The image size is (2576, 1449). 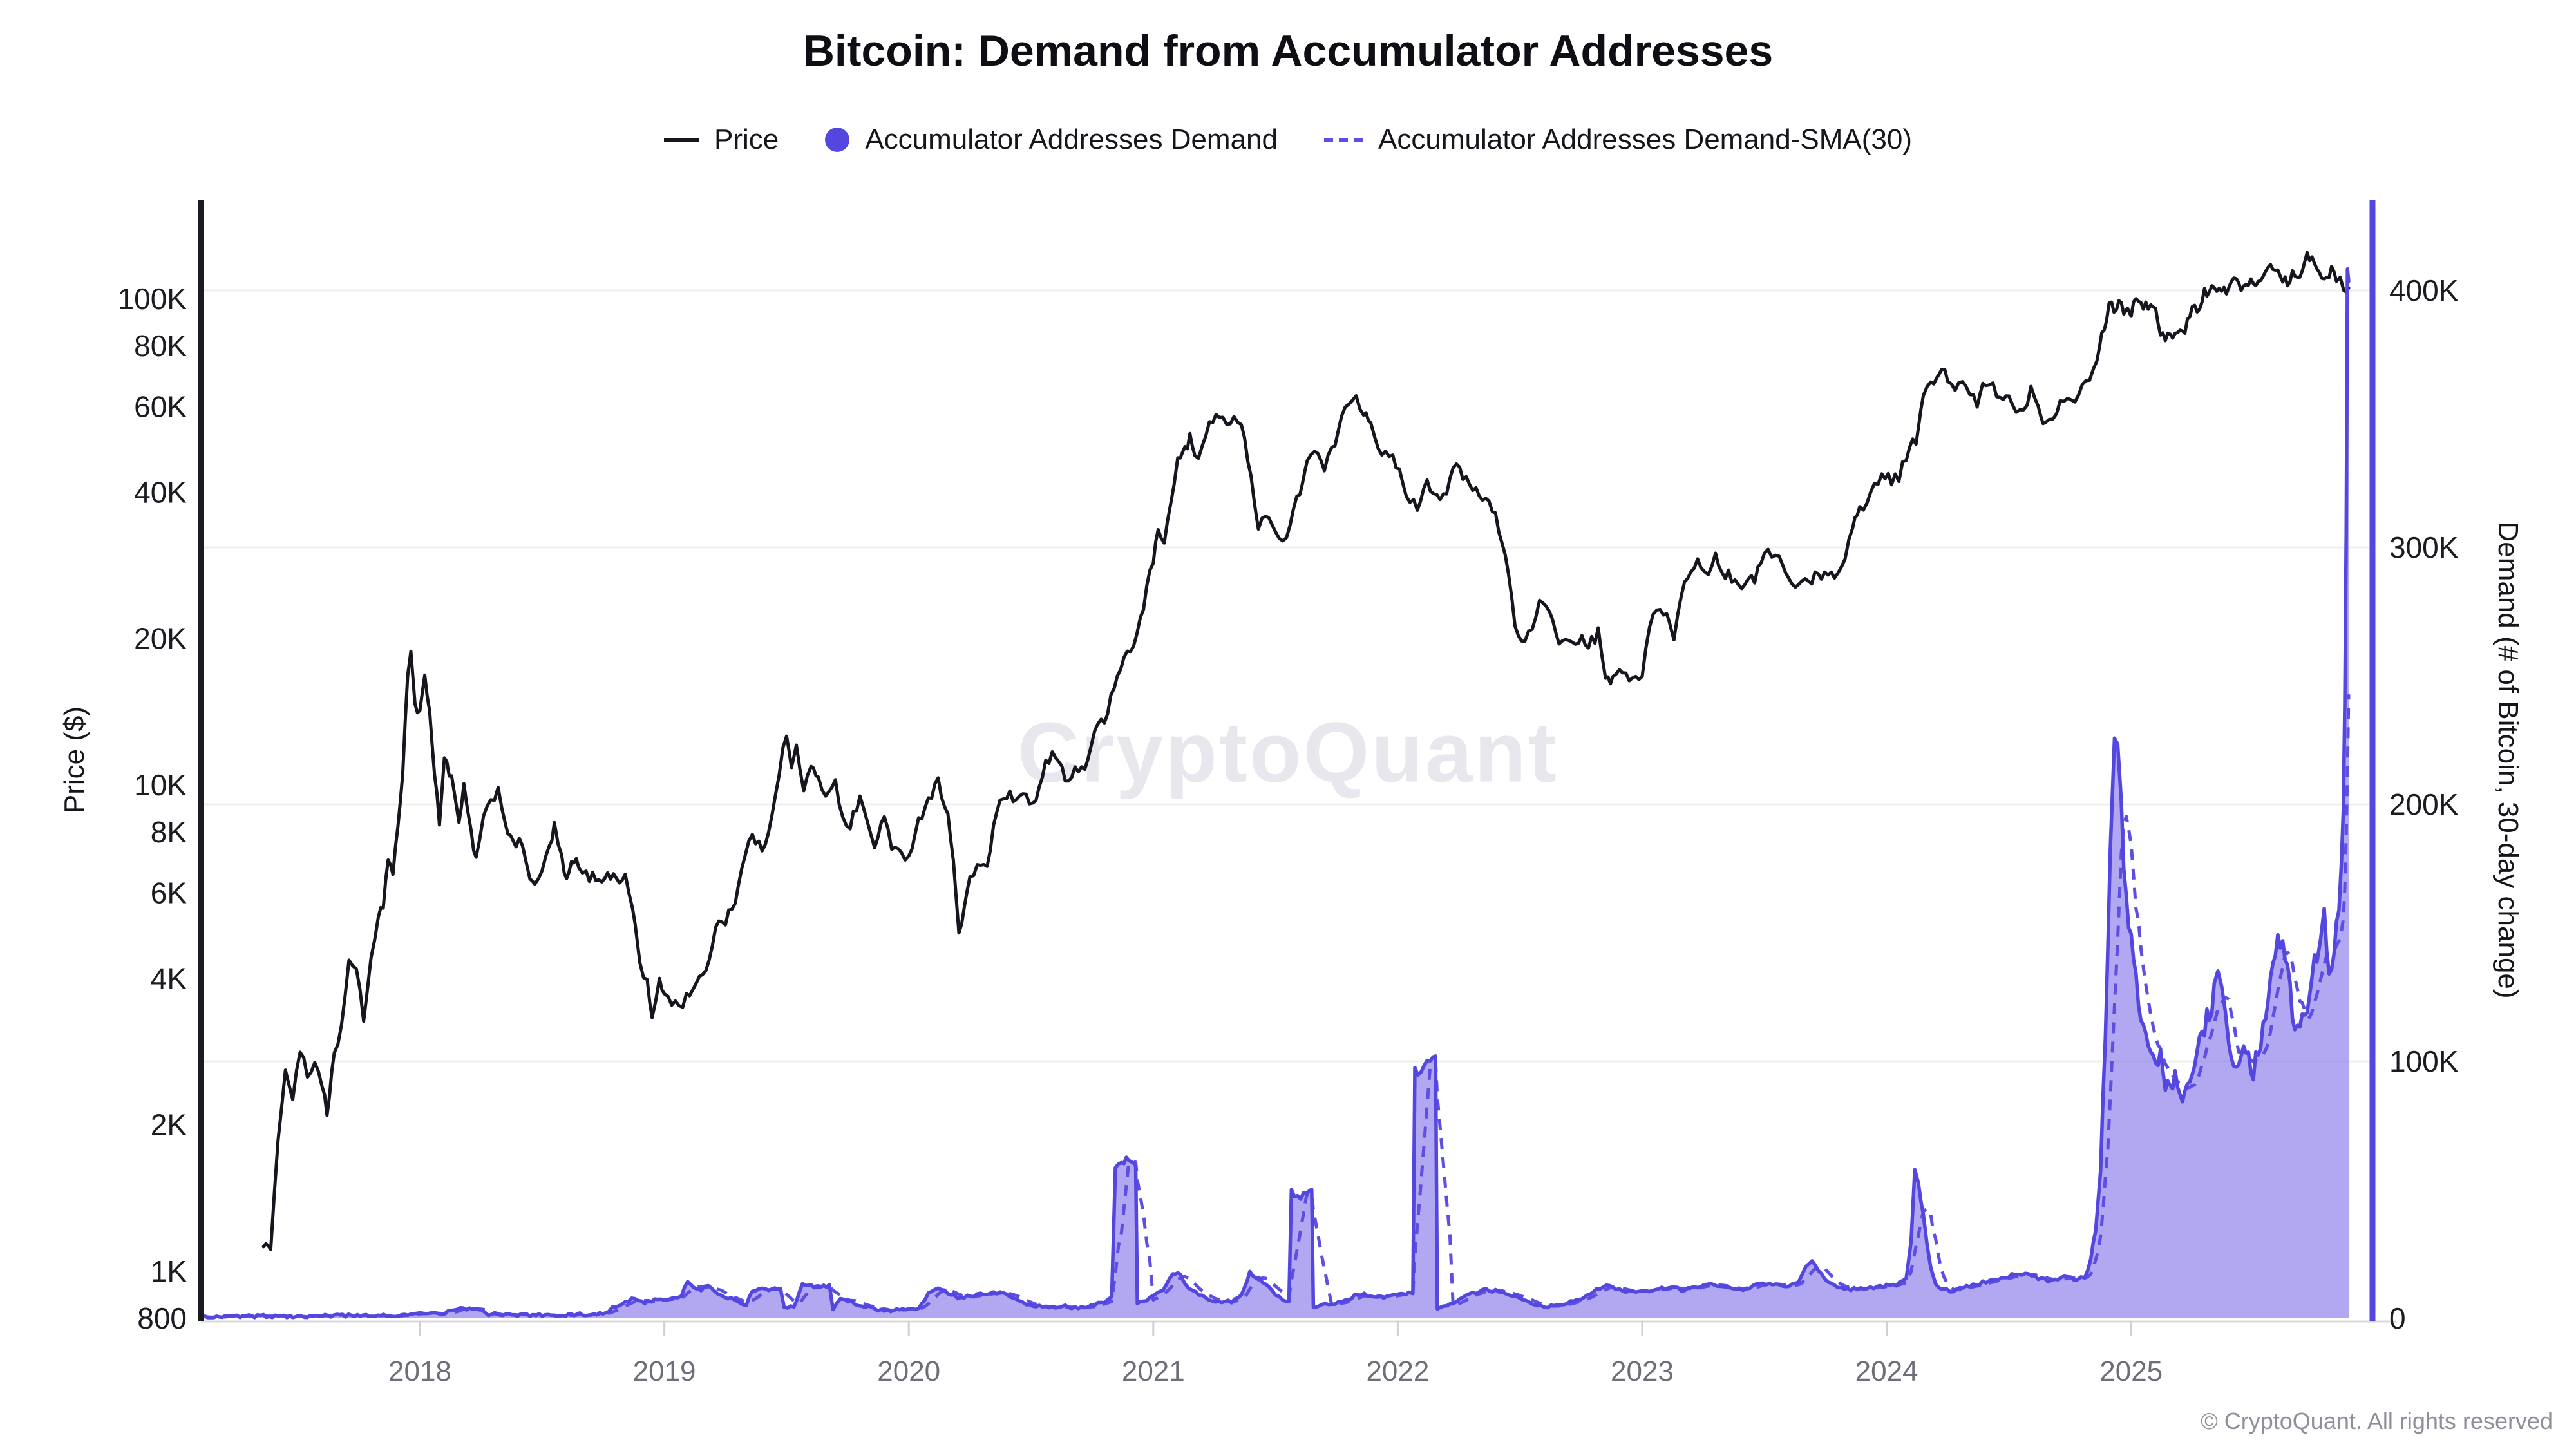 I want to click on right-tick-label: 100K, so click(x=2424, y=1061).